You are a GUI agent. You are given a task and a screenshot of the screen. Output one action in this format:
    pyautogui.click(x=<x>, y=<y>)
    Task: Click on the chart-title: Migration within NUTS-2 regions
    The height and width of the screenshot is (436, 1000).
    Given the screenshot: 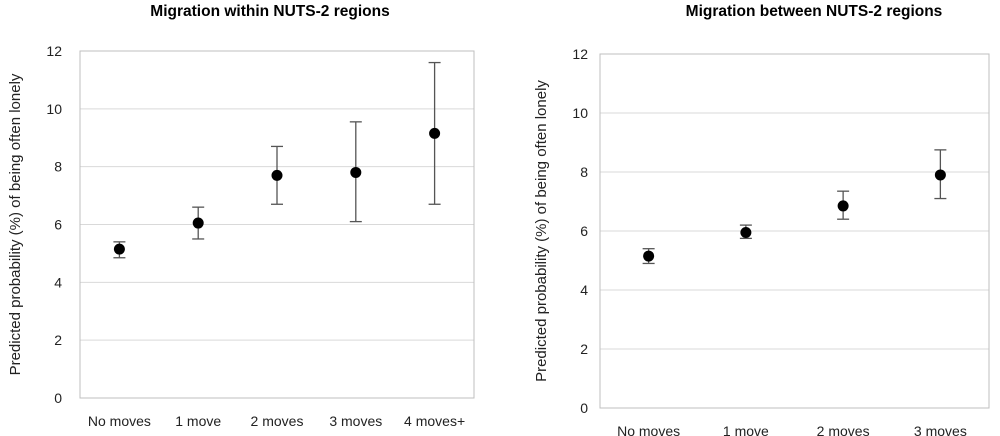 What is the action you would take?
    pyautogui.click(x=269, y=11)
    